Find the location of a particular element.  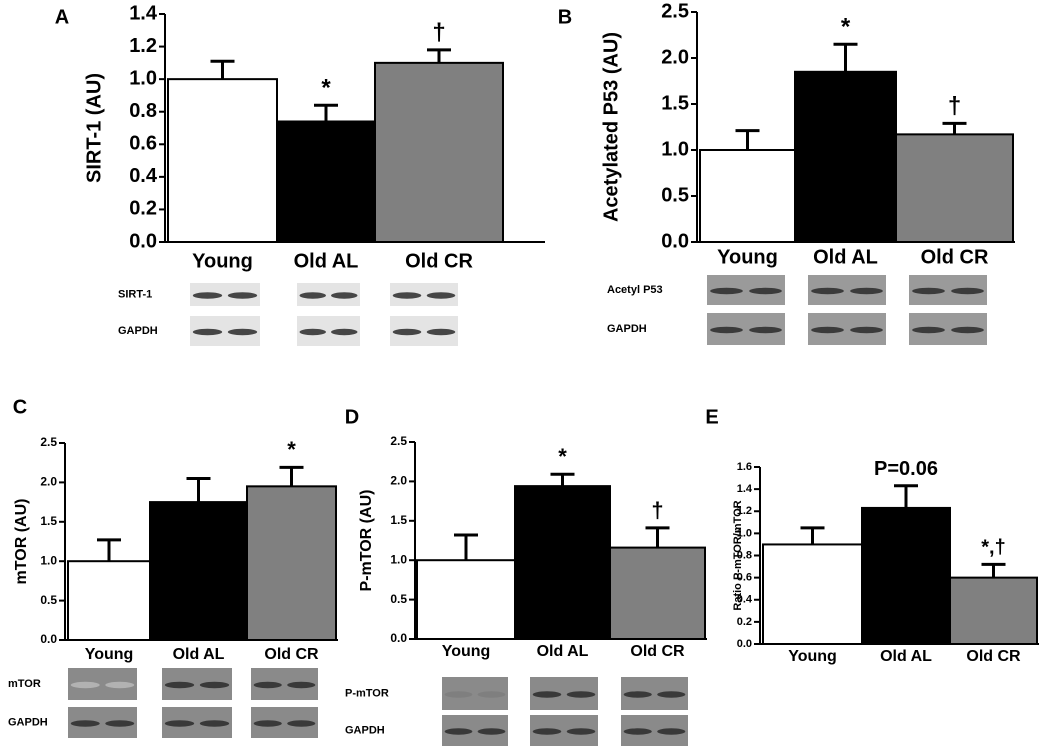

blot-label: P-mTOR is located at coordinates (367, 693).